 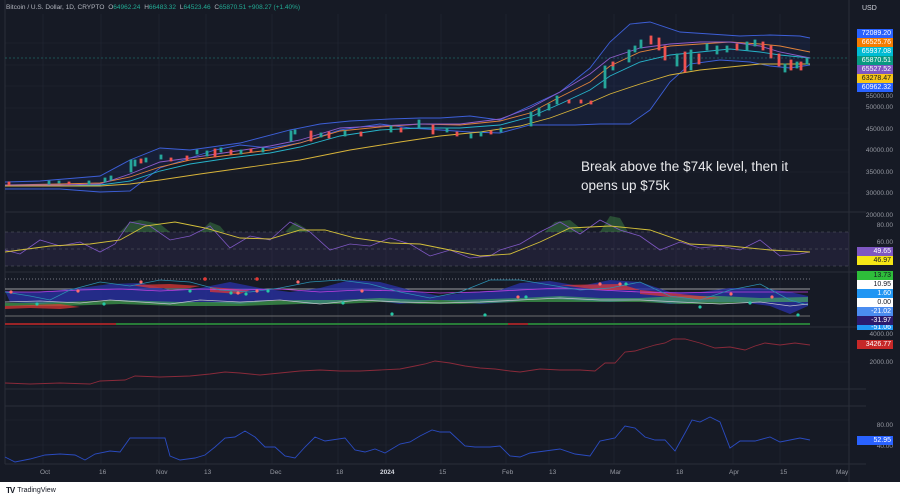 What do you see at coordinates (508, 472) in the screenshot?
I see `time-label: Feb` at bounding box center [508, 472].